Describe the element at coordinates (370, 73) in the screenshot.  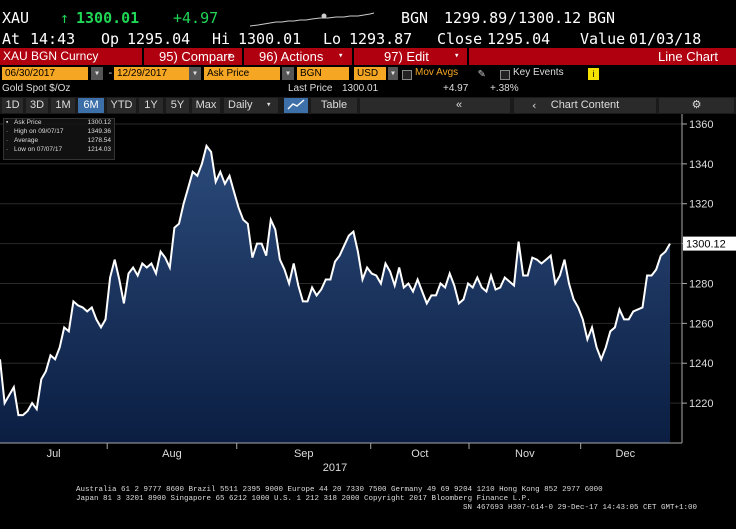
I see `currency-field: USD` at that location.